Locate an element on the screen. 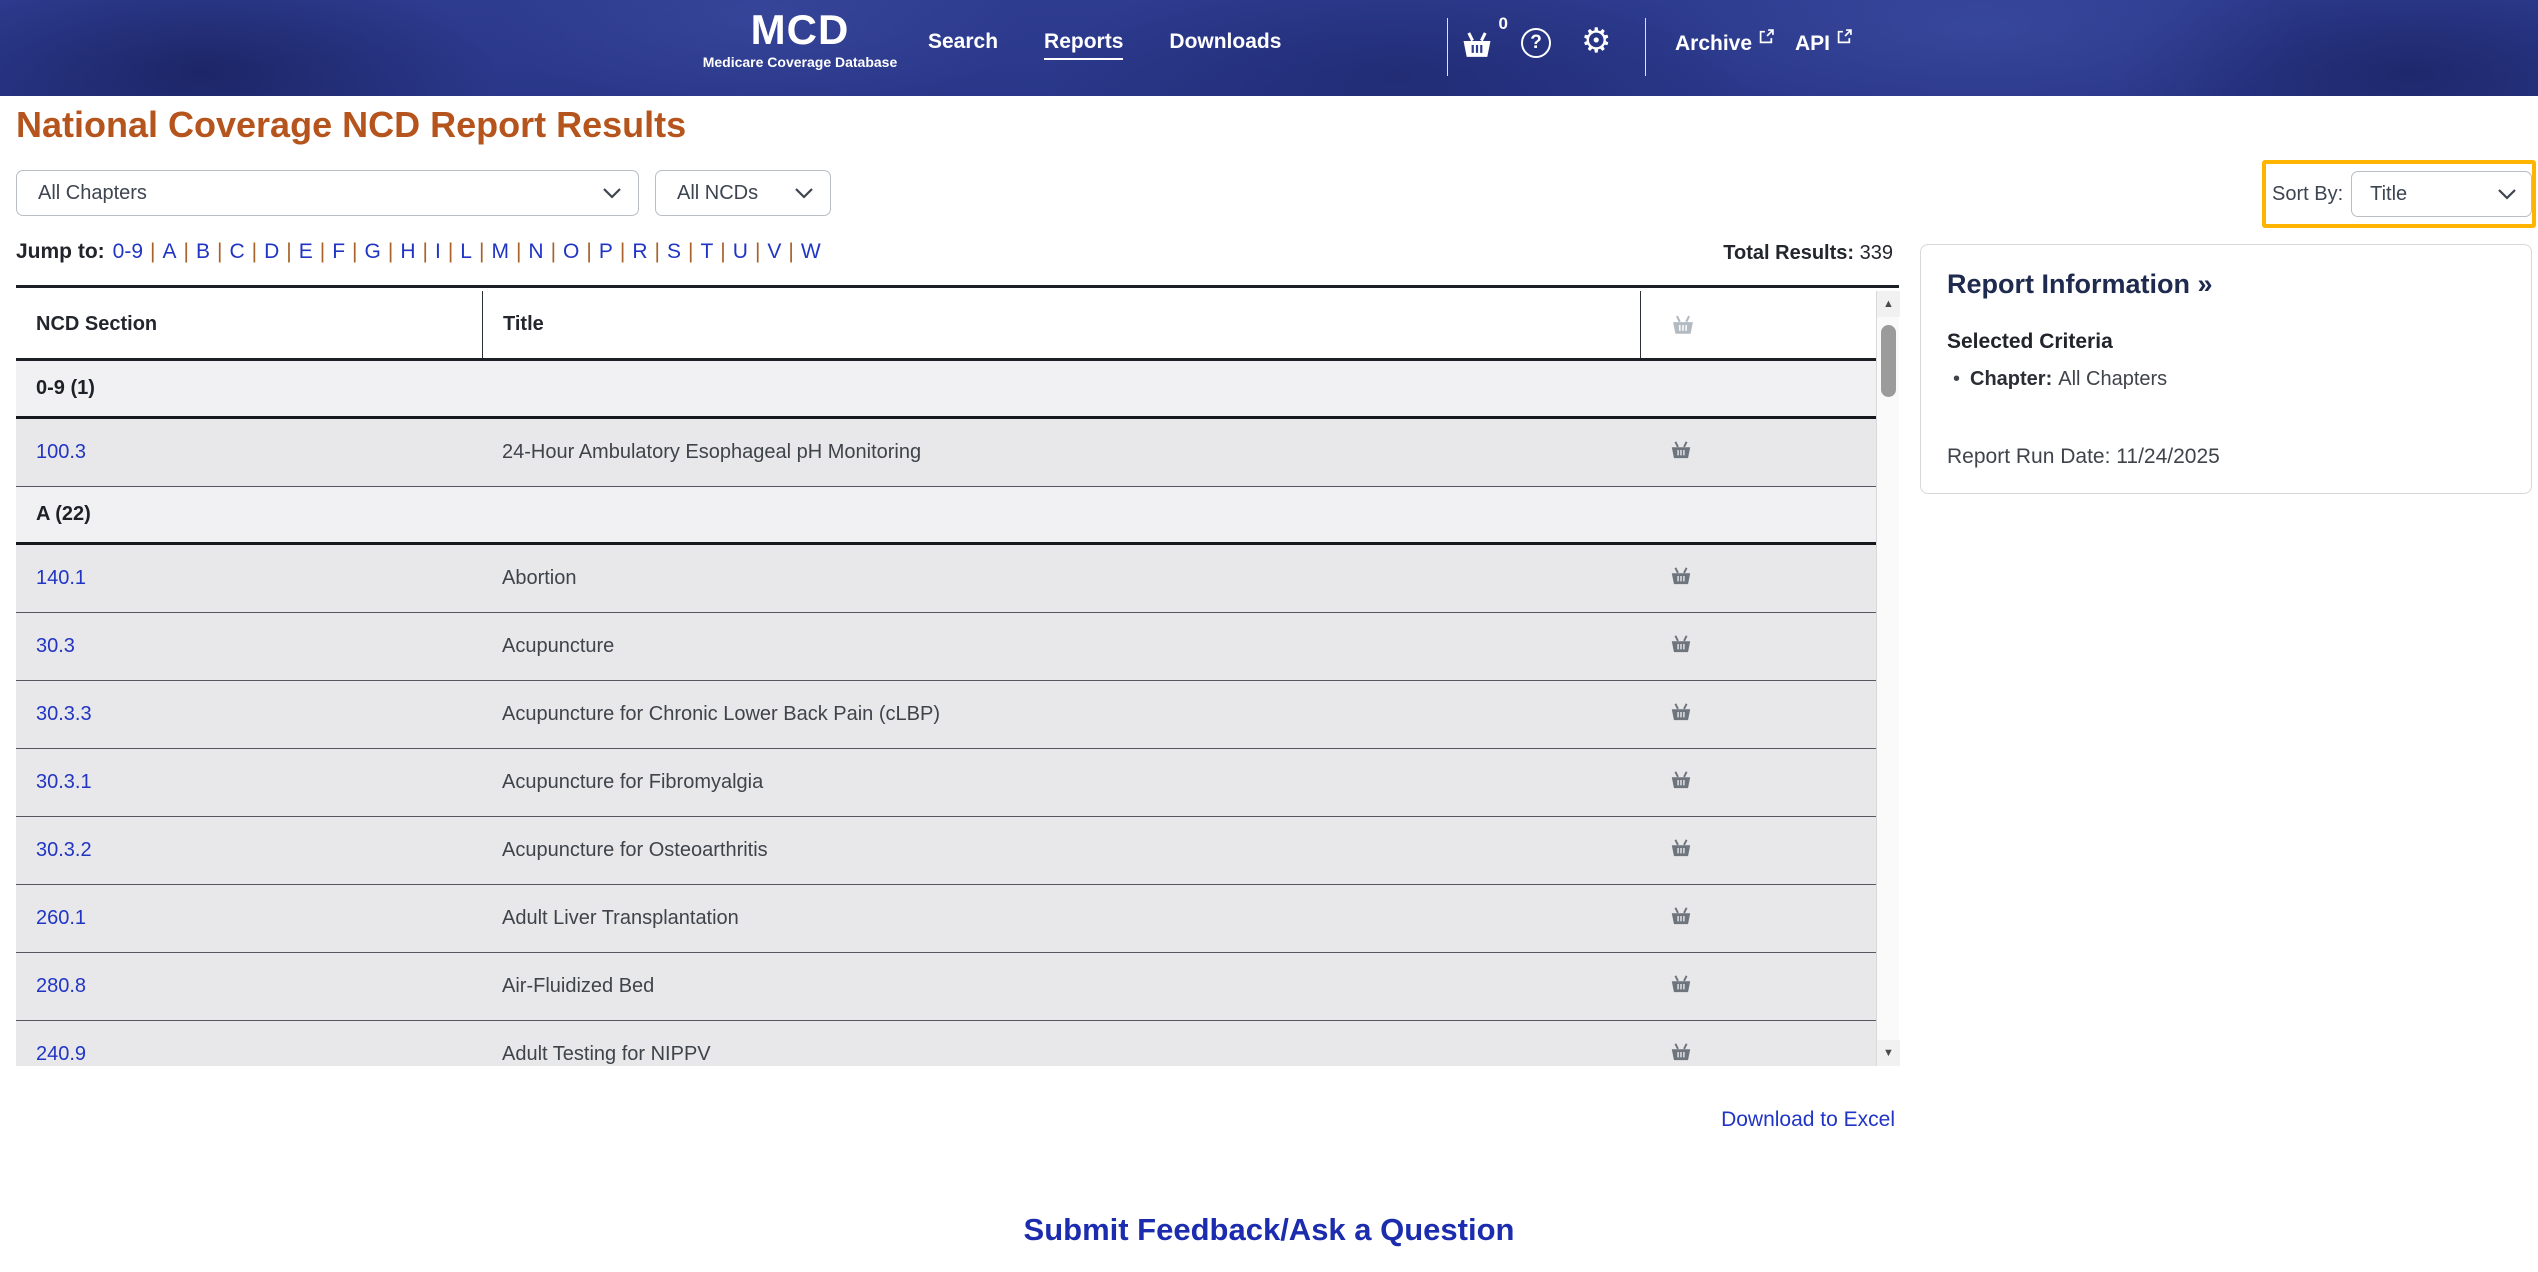 This screenshot has height=1272, width=2538. nav-divider is located at coordinates (1447, 47).